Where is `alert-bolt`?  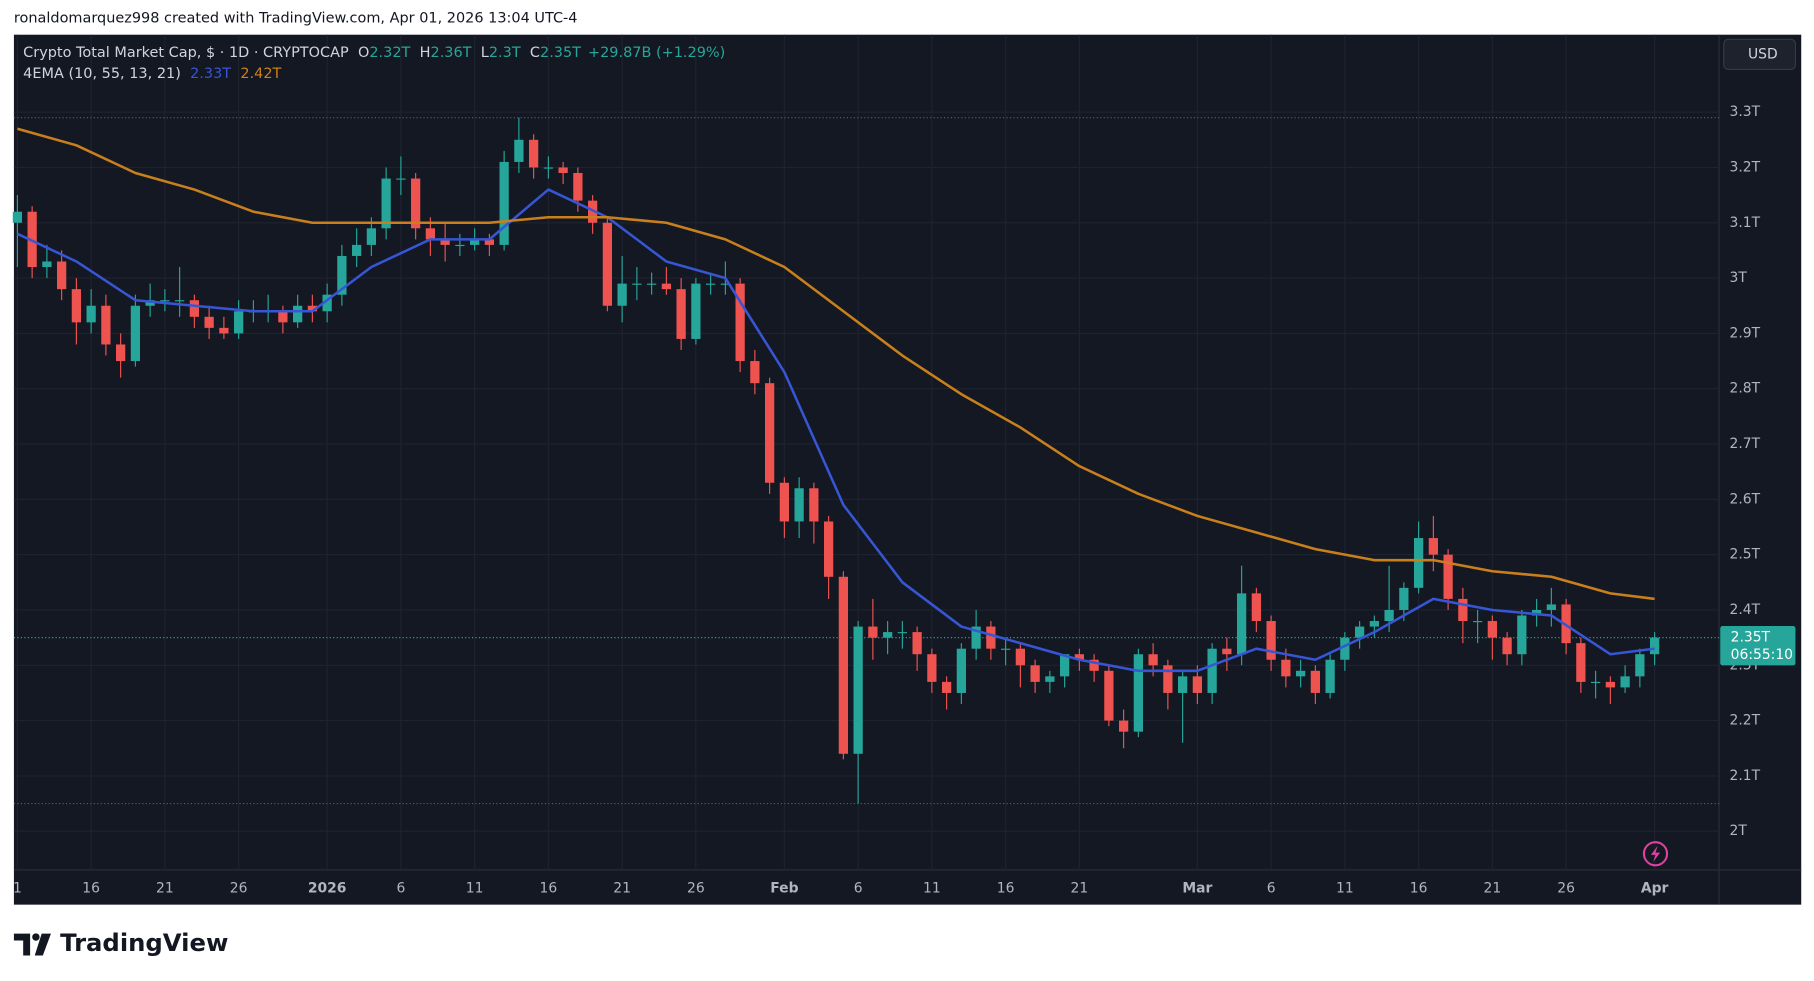
alert-bolt is located at coordinates (1655, 853).